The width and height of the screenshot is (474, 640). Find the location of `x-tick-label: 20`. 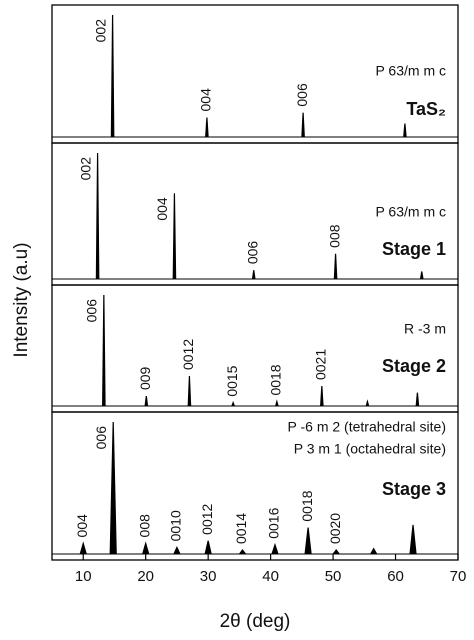

x-tick-label: 20 is located at coordinates (145, 576).